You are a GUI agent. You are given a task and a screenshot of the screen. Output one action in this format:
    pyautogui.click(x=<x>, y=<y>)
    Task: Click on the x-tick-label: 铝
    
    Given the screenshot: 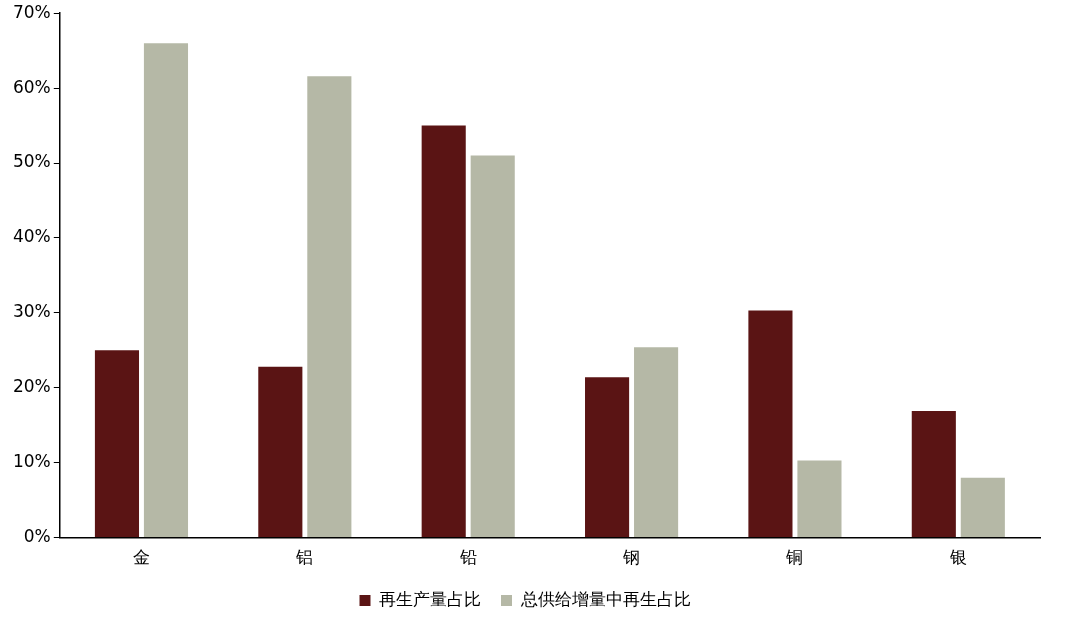 What is the action you would take?
    pyautogui.click(x=304, y=557)
    